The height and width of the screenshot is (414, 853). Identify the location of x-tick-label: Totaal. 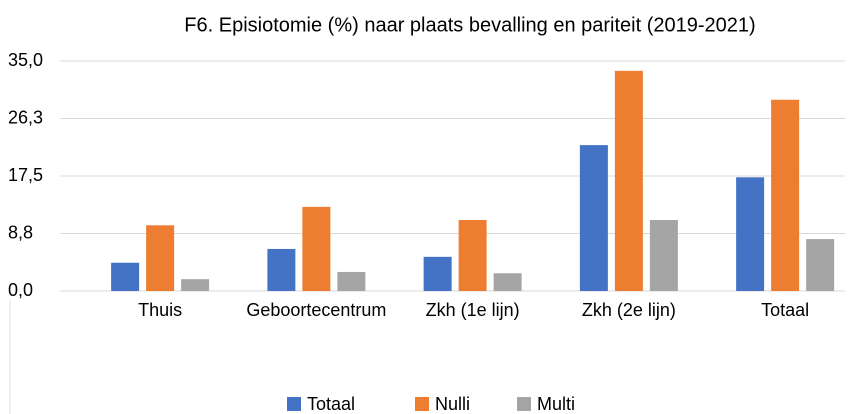
(785, 310).